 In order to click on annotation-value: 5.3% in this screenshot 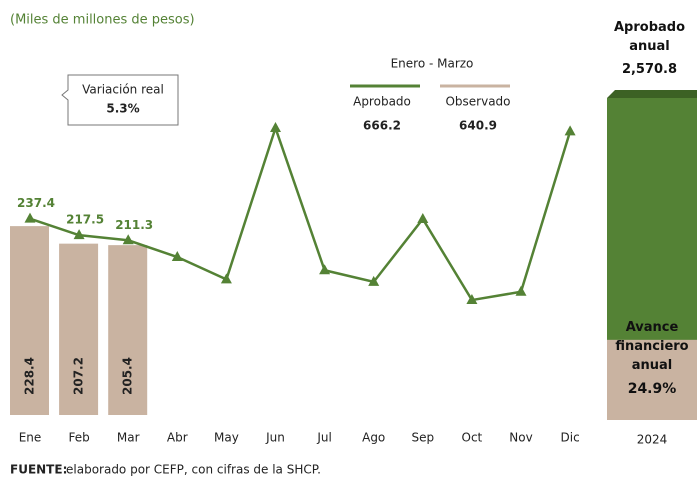, I will do `click(122, 109)`.